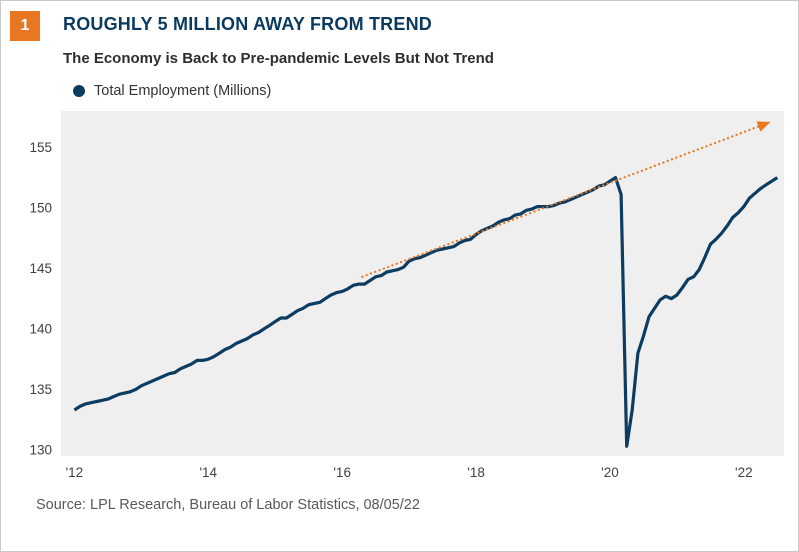  I want to click on legend-marker-icon, so click(79, 91).